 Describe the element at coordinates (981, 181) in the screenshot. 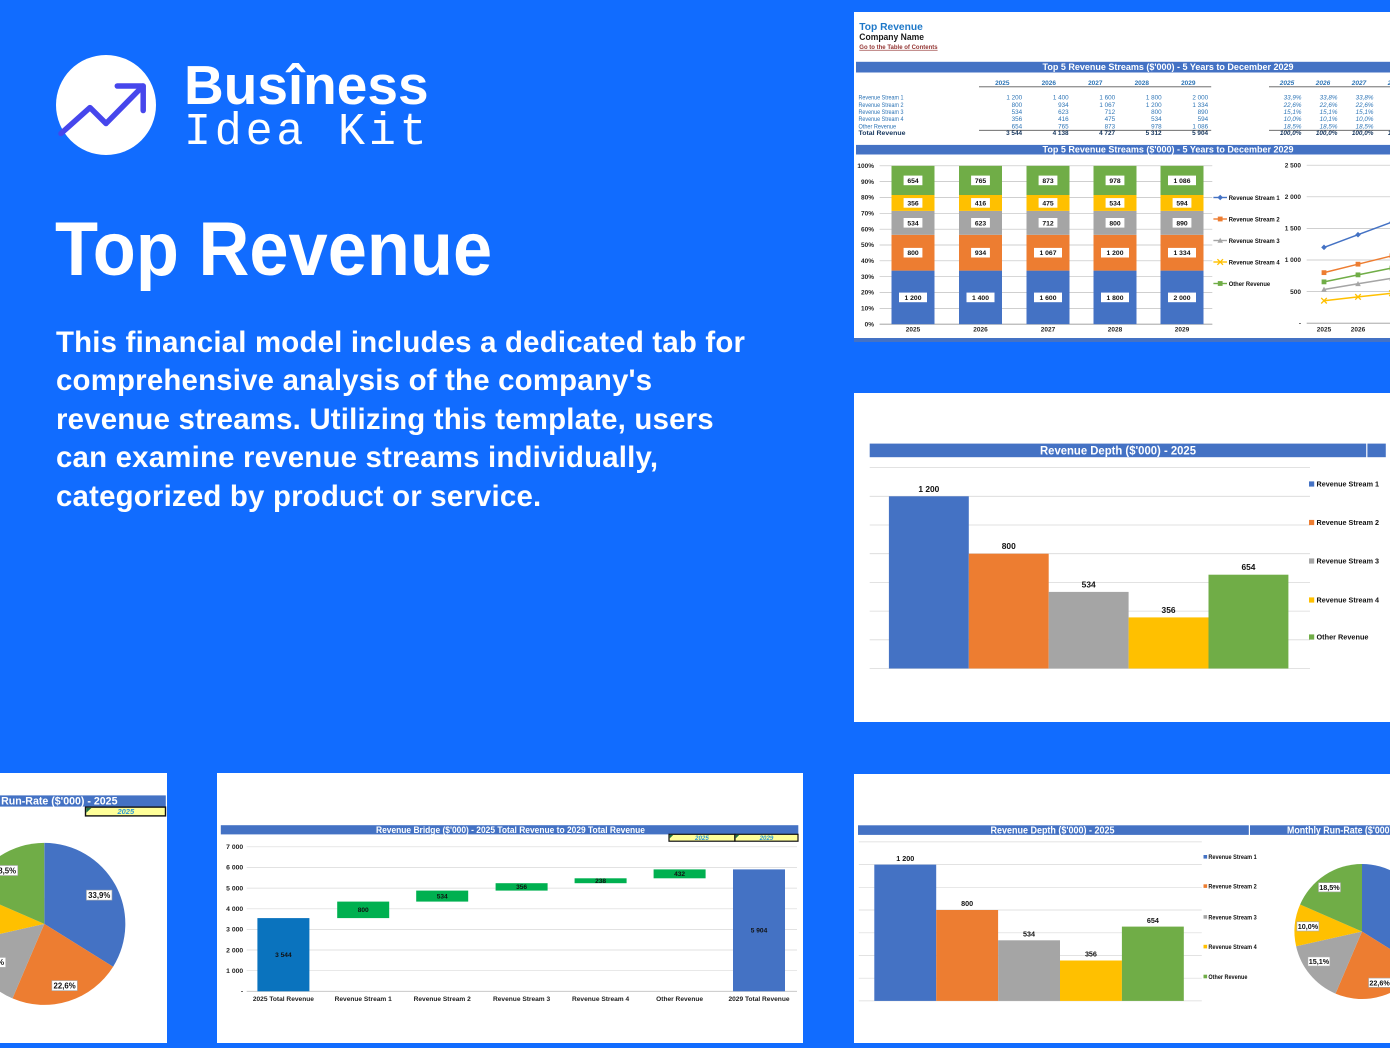

I see `svg-text: 765` at that location.